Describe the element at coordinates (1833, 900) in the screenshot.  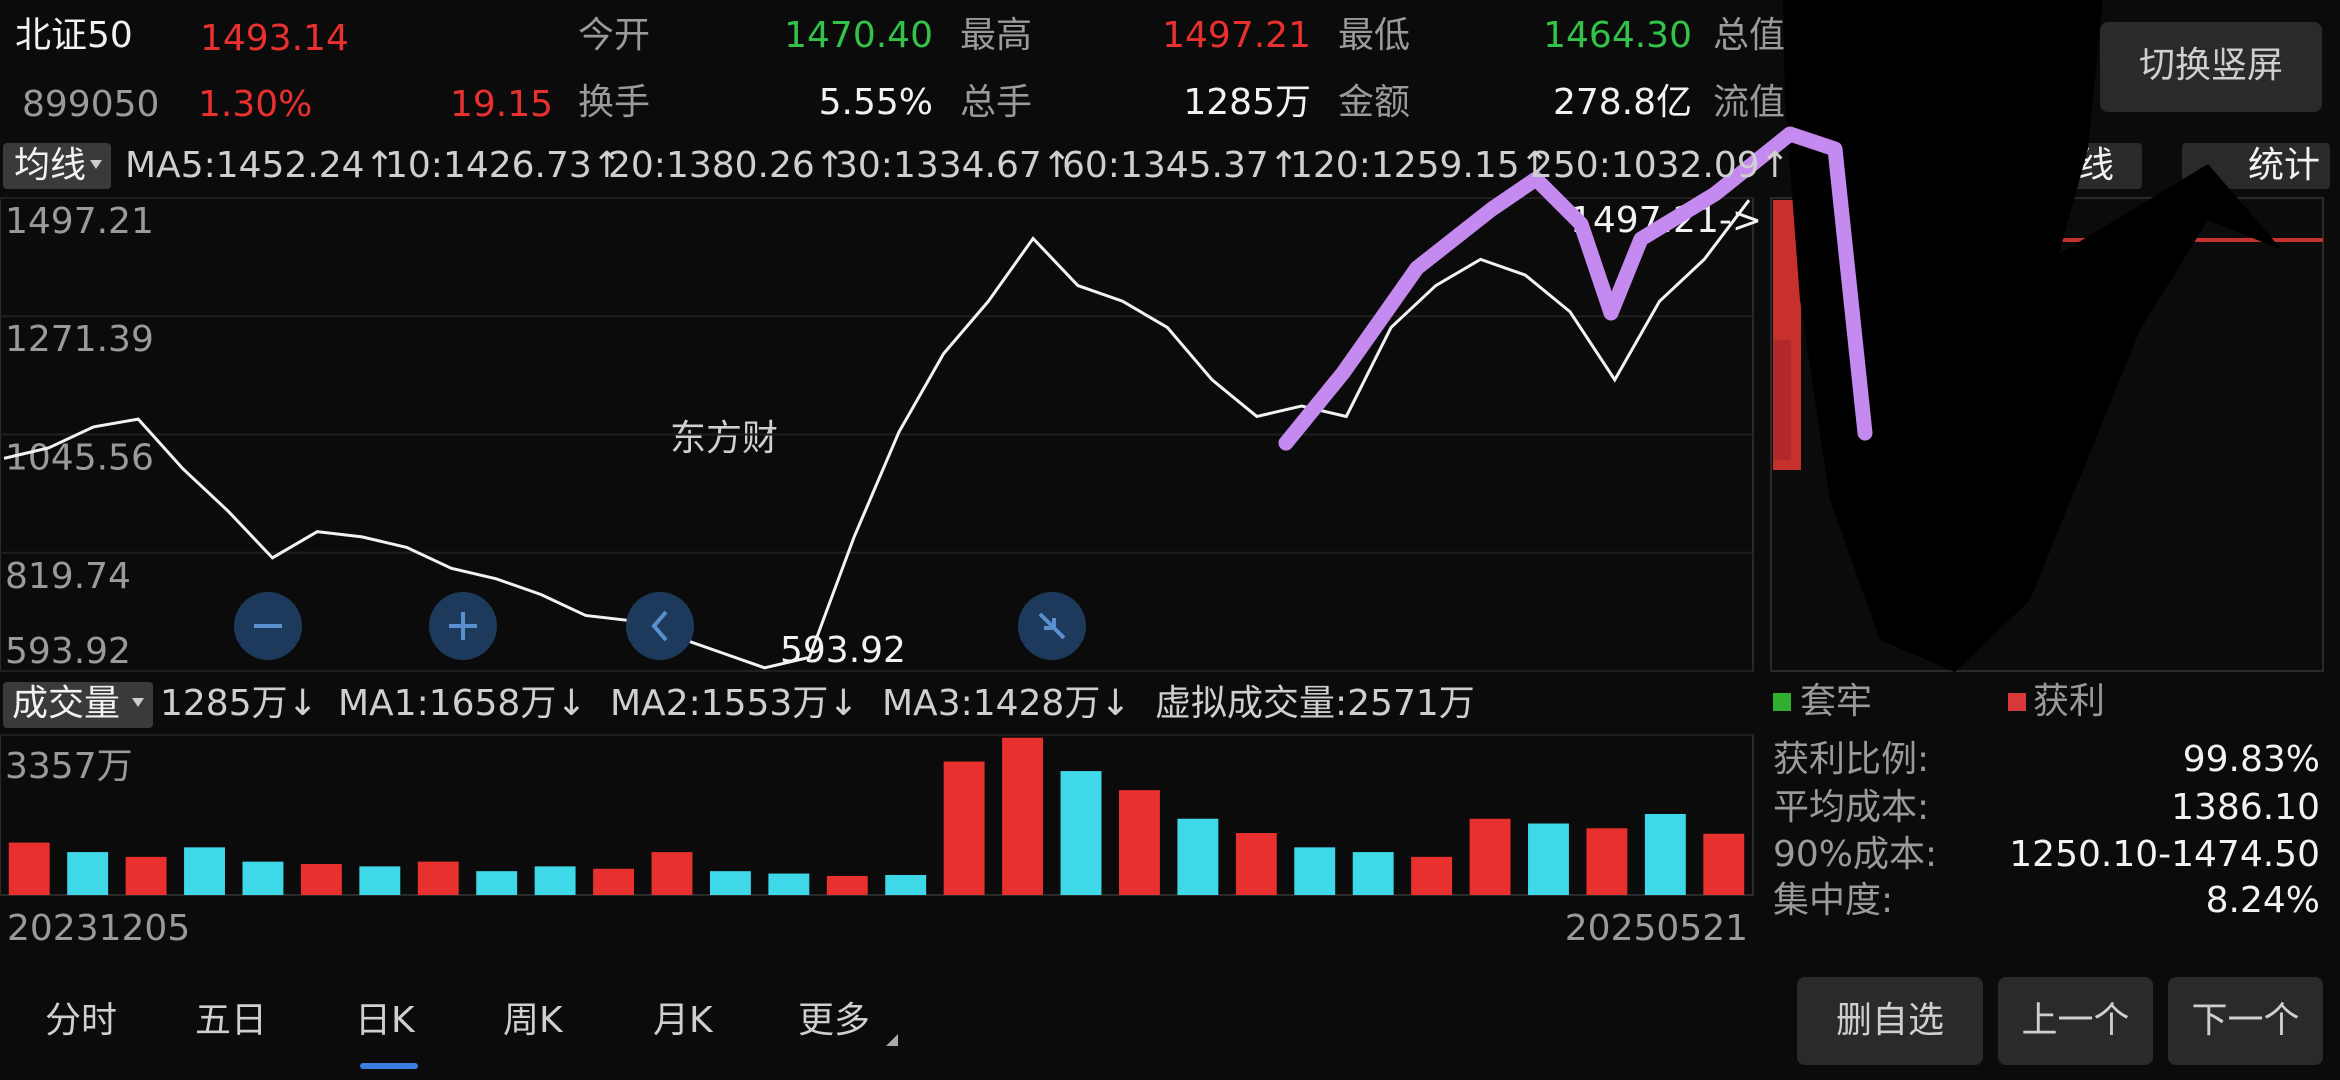
I see `chip-stat-label: 集中度:` at that location.